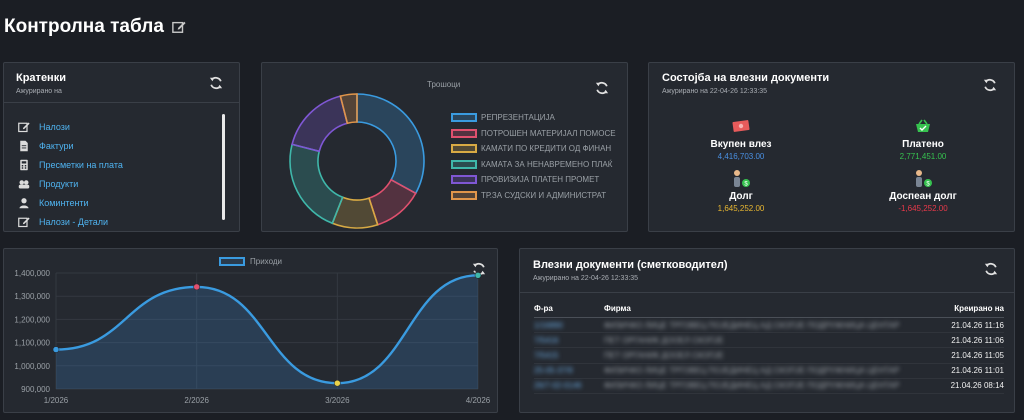 The height and width of the screenshot is (420, 1024). Describe the element at coordinates (741, 150) in the screenshot. I see `stat-total: Вкупен влез 4,416,703.00` at that location.